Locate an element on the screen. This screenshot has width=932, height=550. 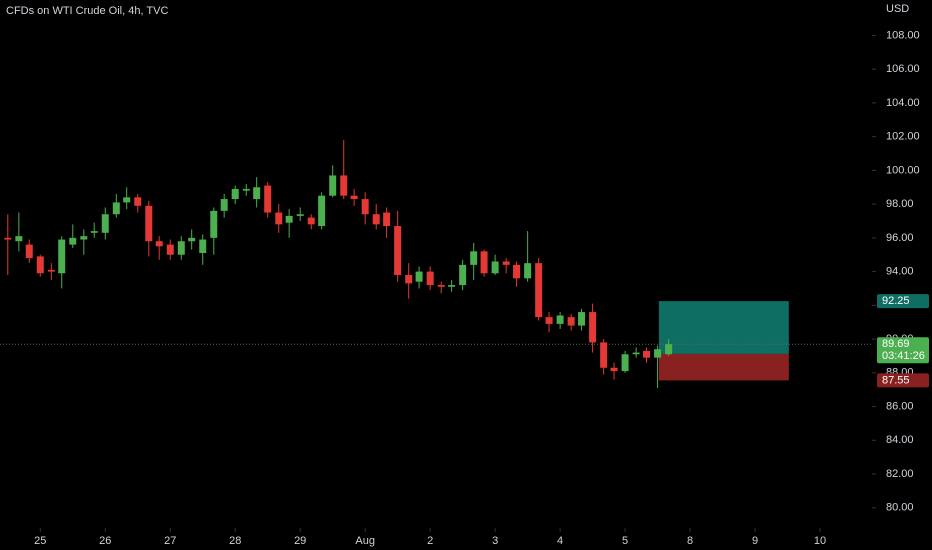
x-tick-label: 29 is located at coordinates (300, 541).